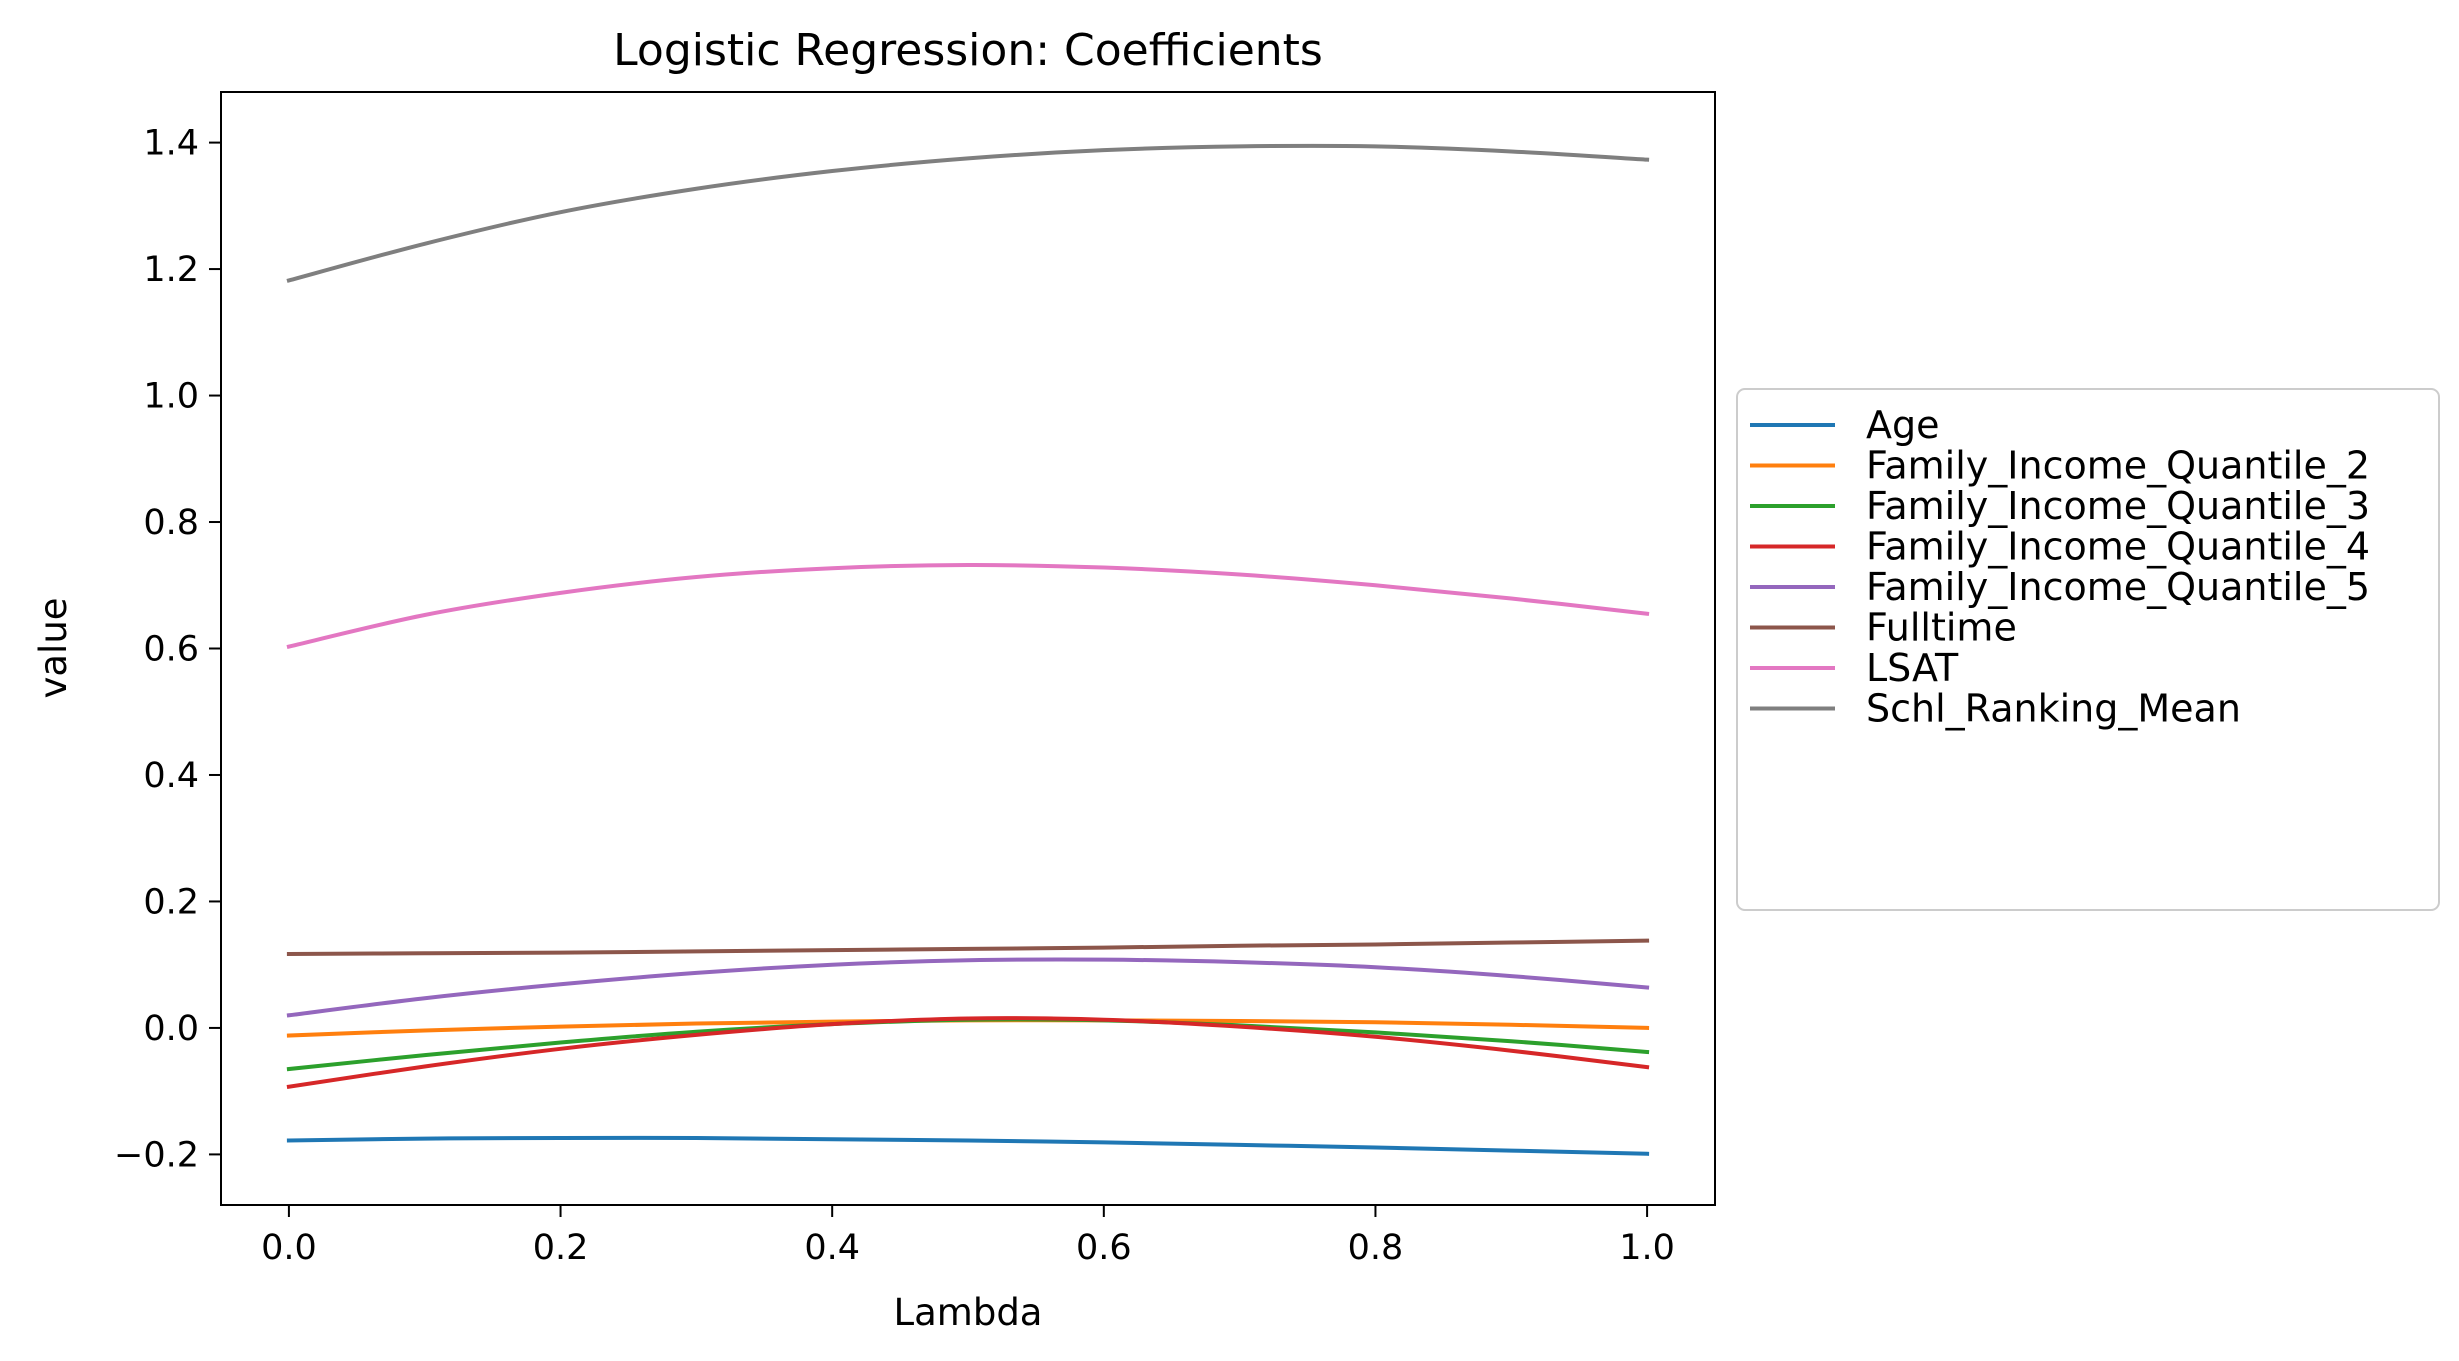 The image size is (2459, 1361). I want to click on y-tick-label: 1.2, so click(171, 270).